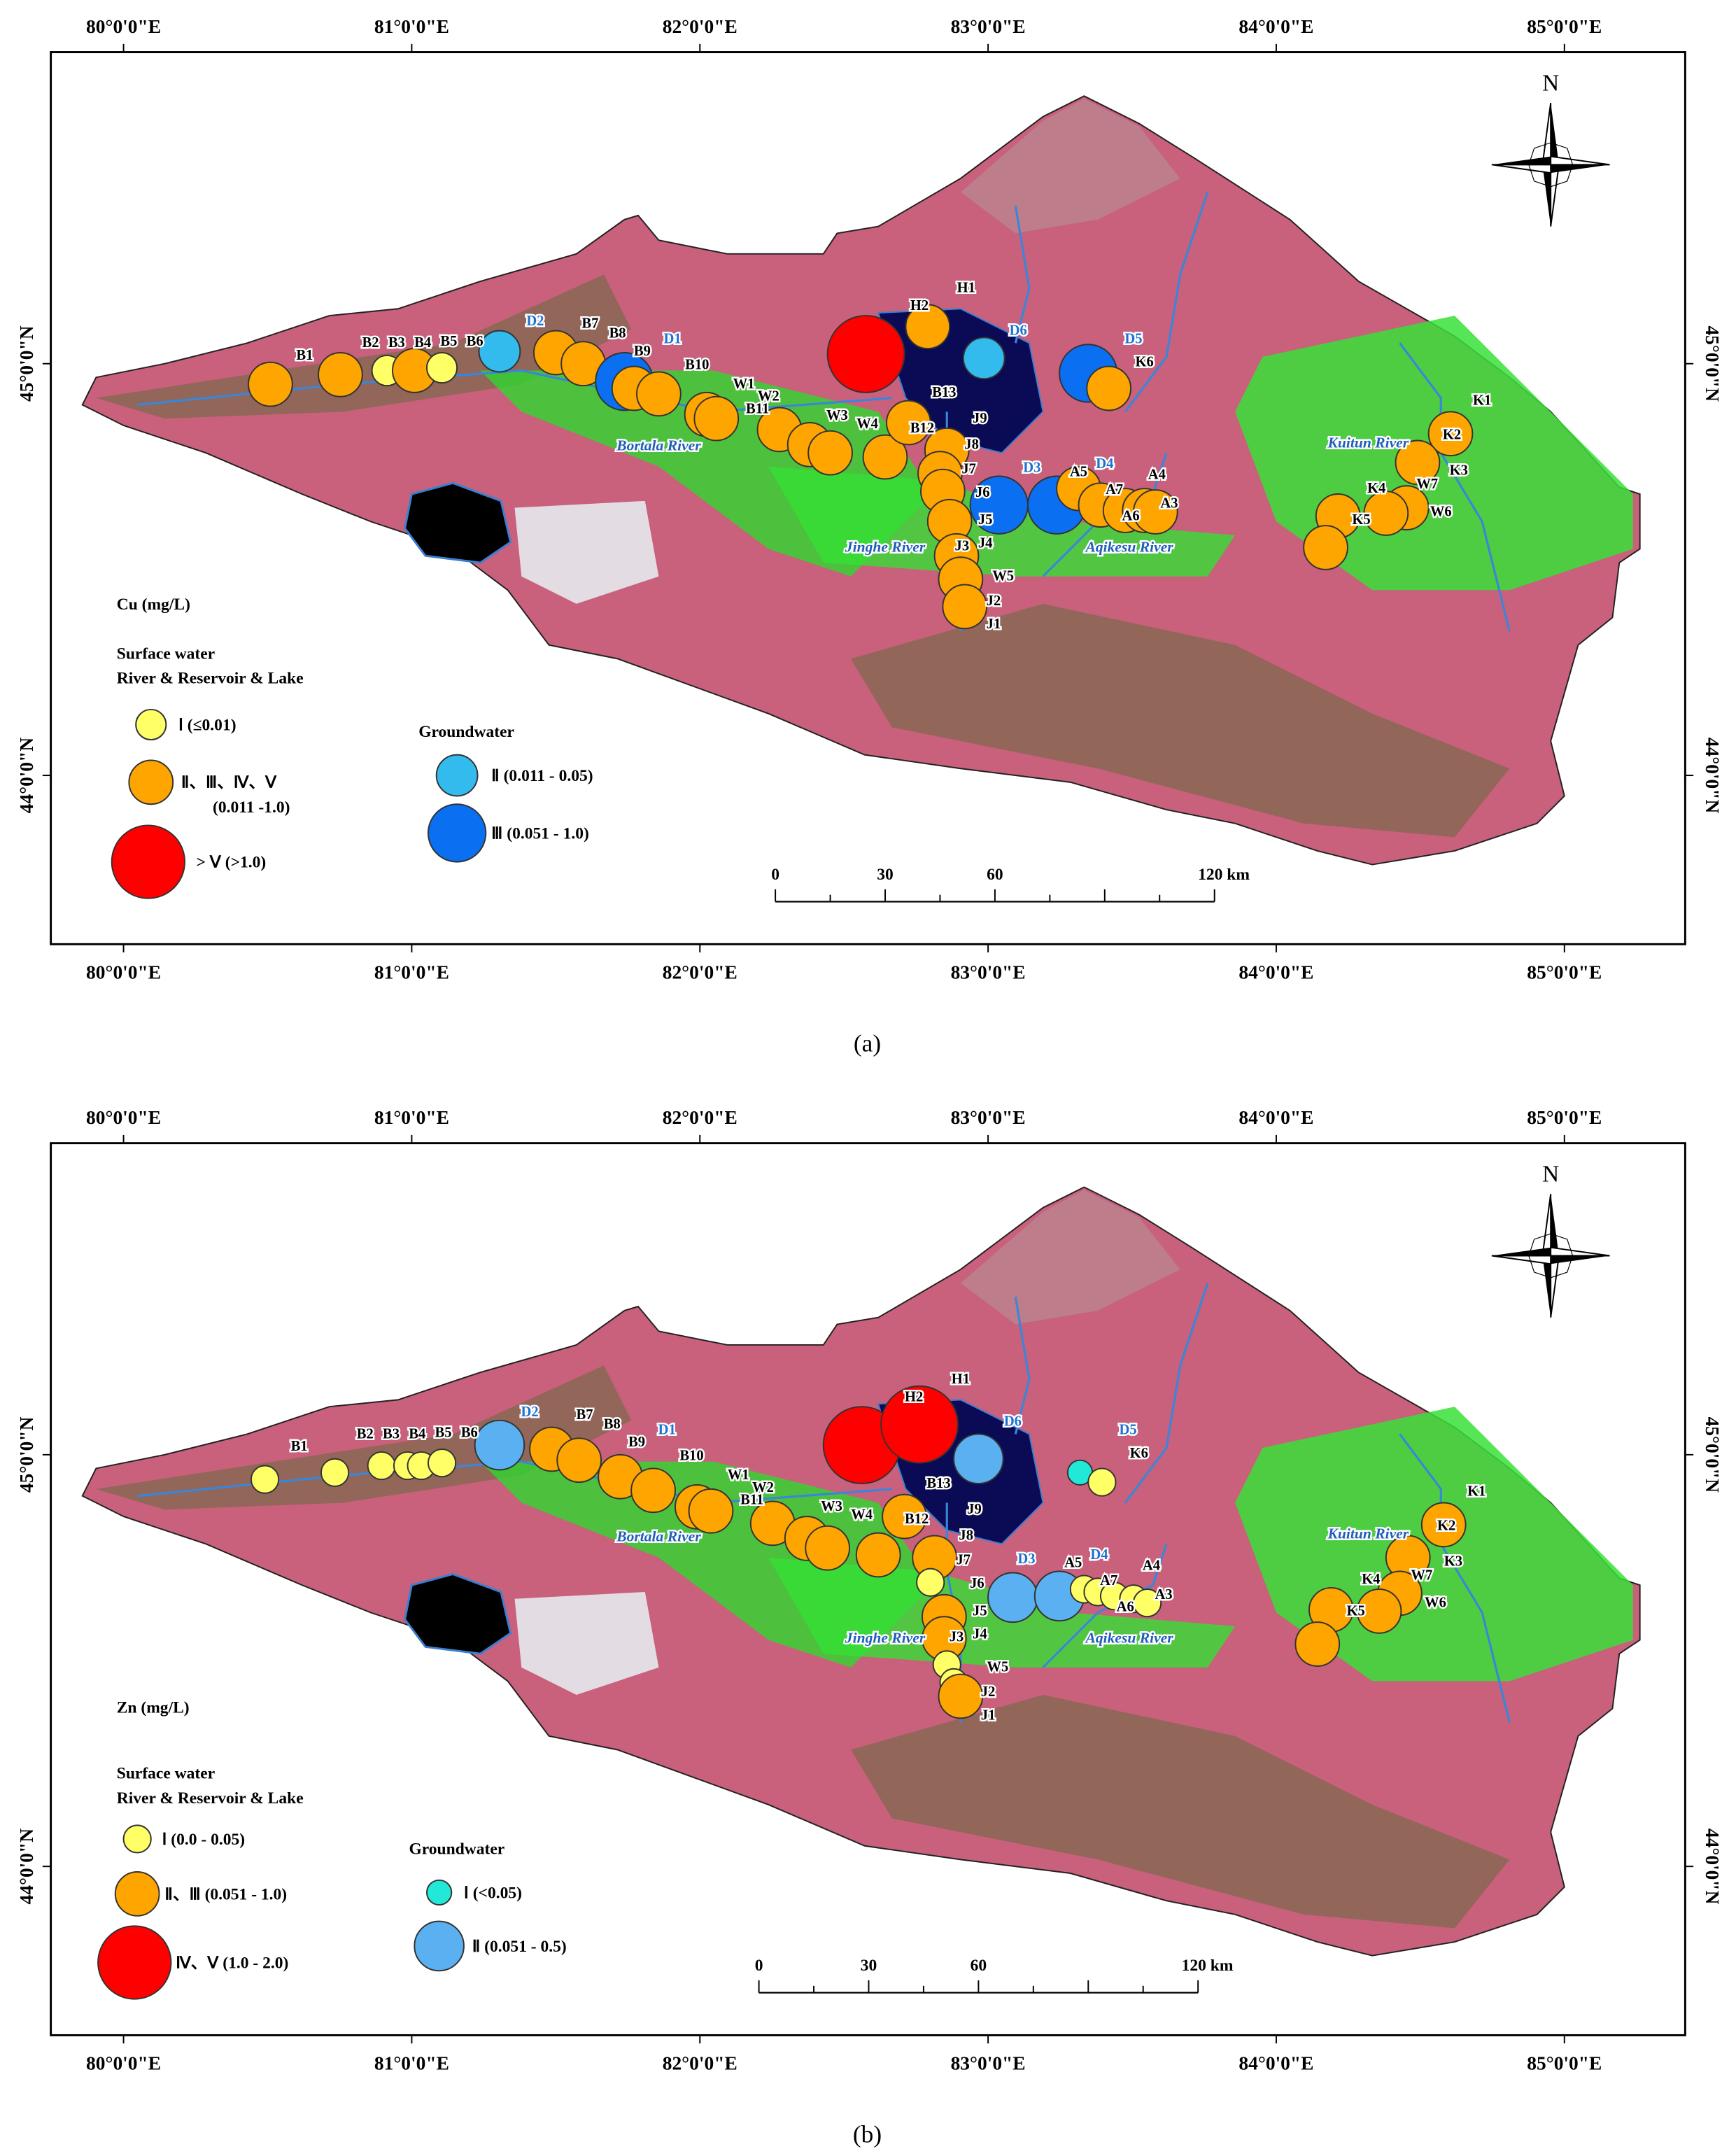 Image resolution: width=1736 pixels, height=2156 pixels. What do you see at coordinates (124, 2062) in the screenshot?
I see `bottom-coordinate: 80°0'0"E` at bounding box center [124, 2062].